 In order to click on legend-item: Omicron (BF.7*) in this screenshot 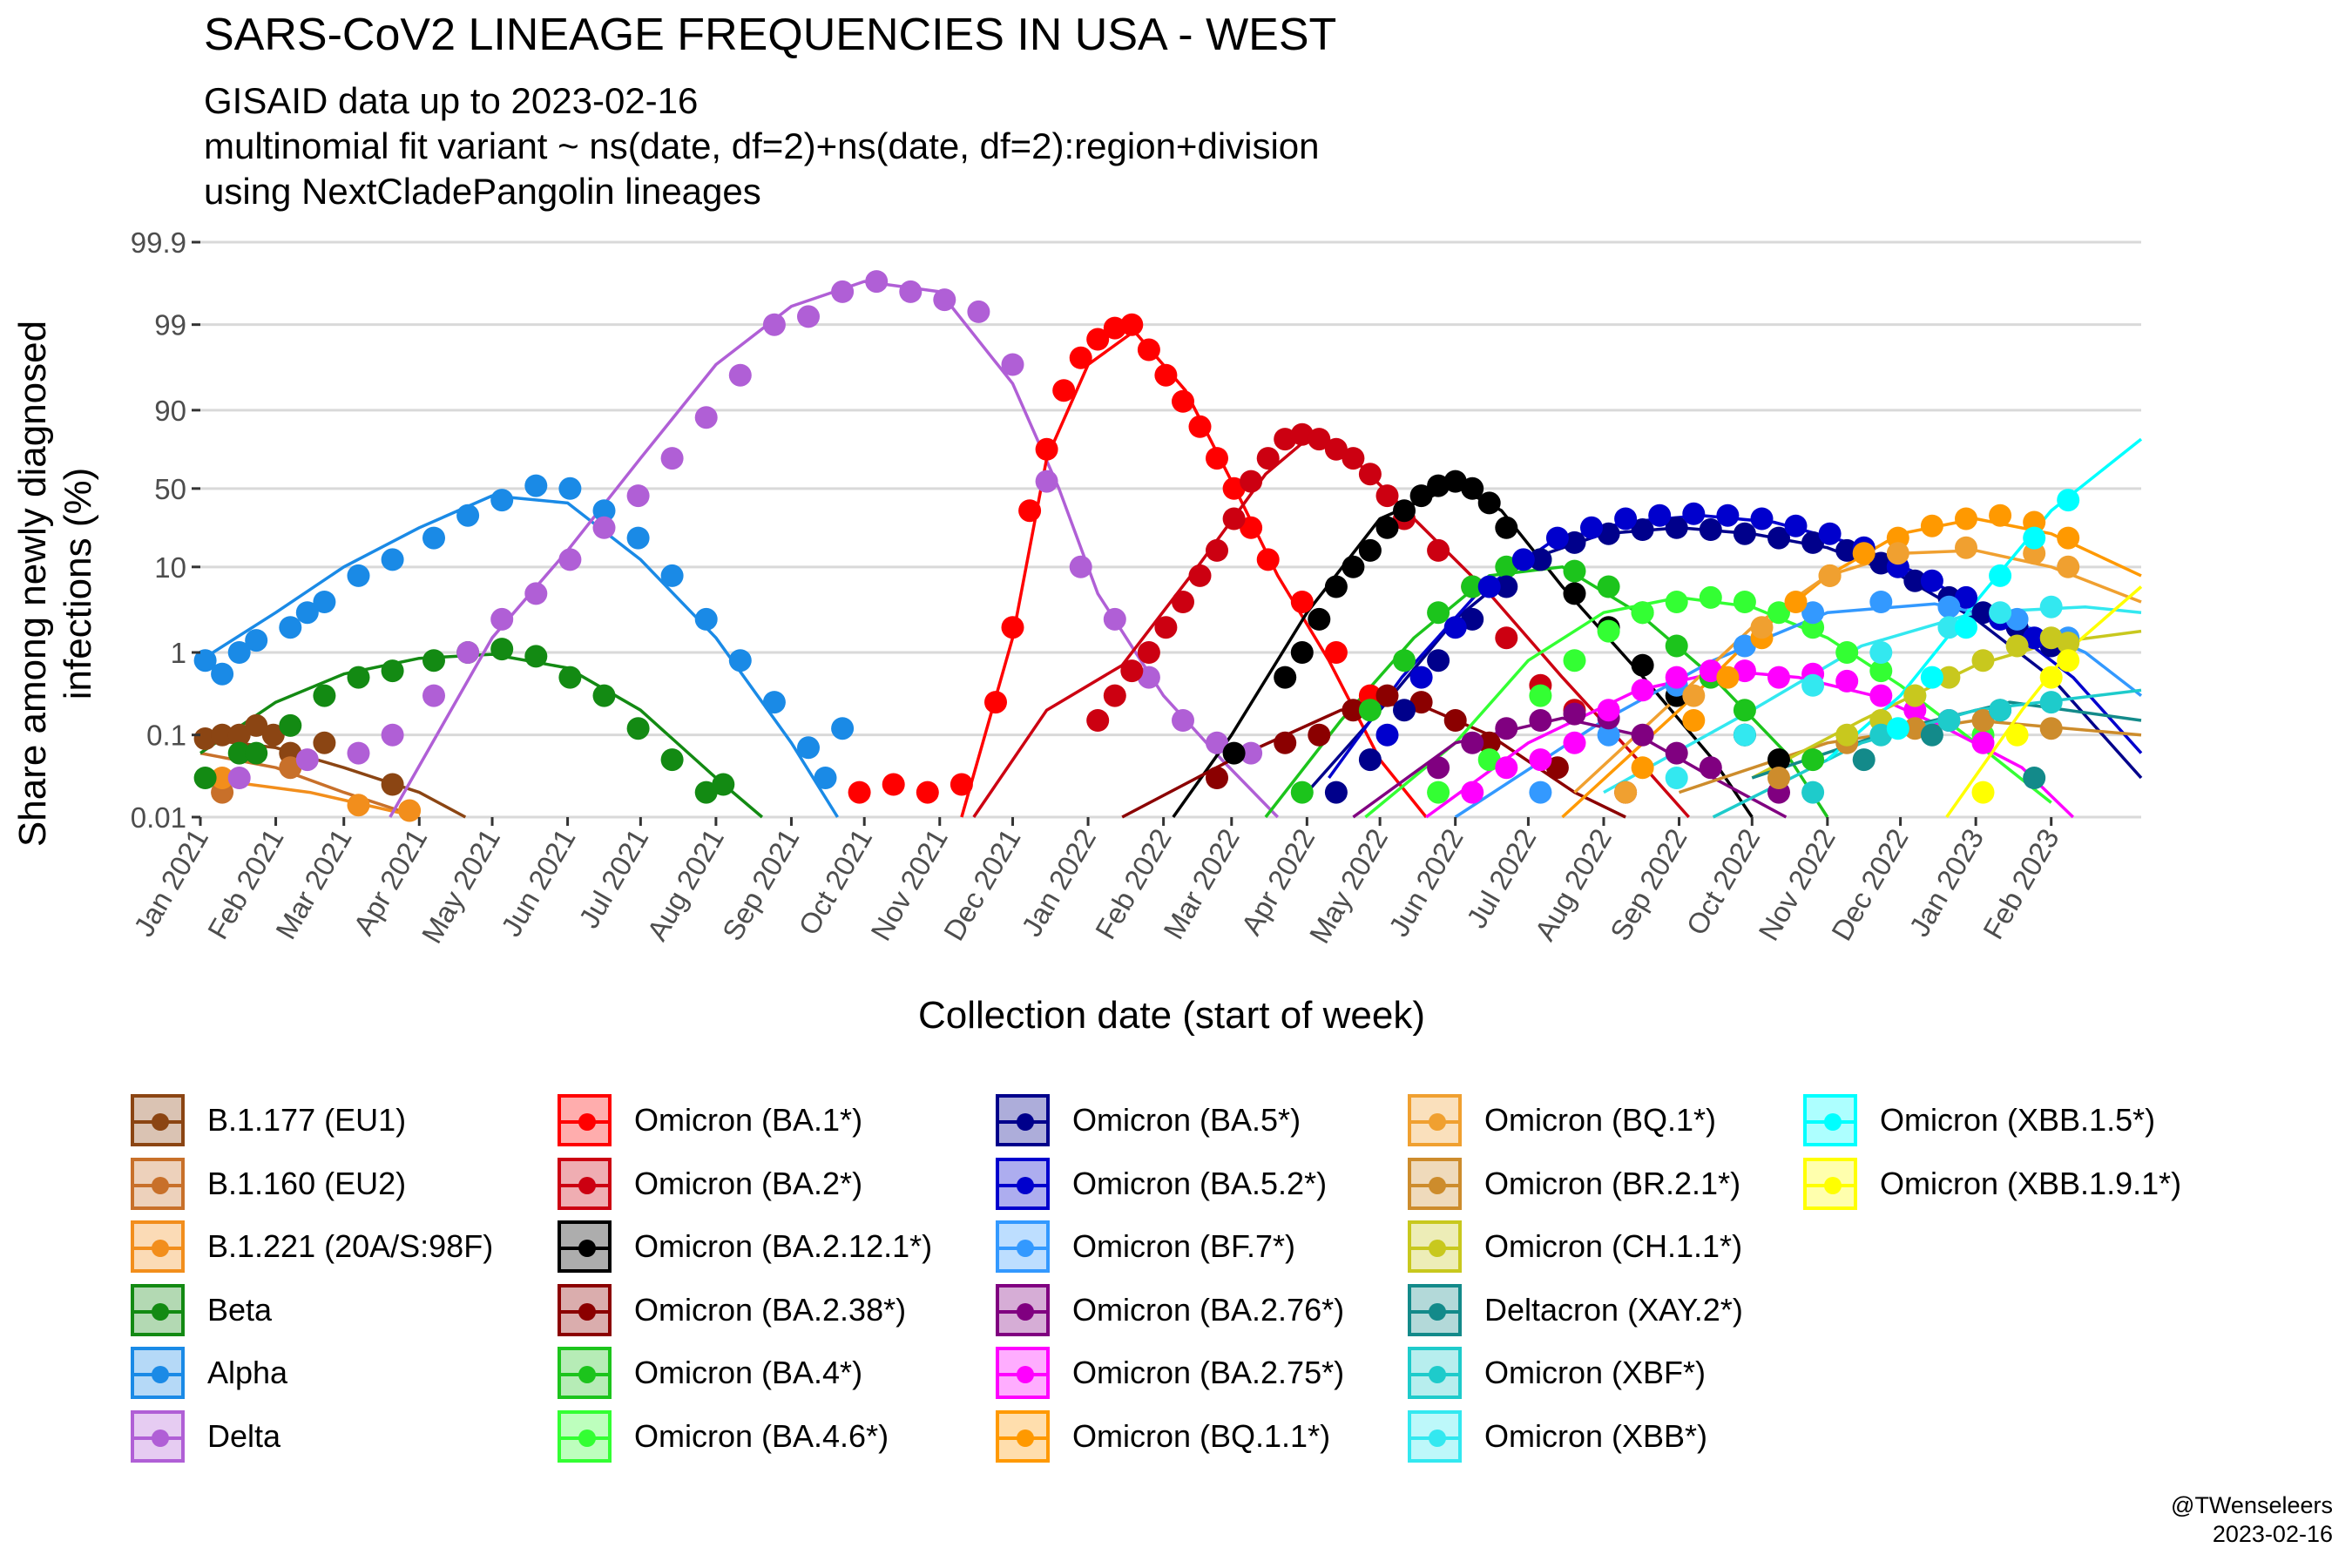, I will do `click(1145, 1247)`.